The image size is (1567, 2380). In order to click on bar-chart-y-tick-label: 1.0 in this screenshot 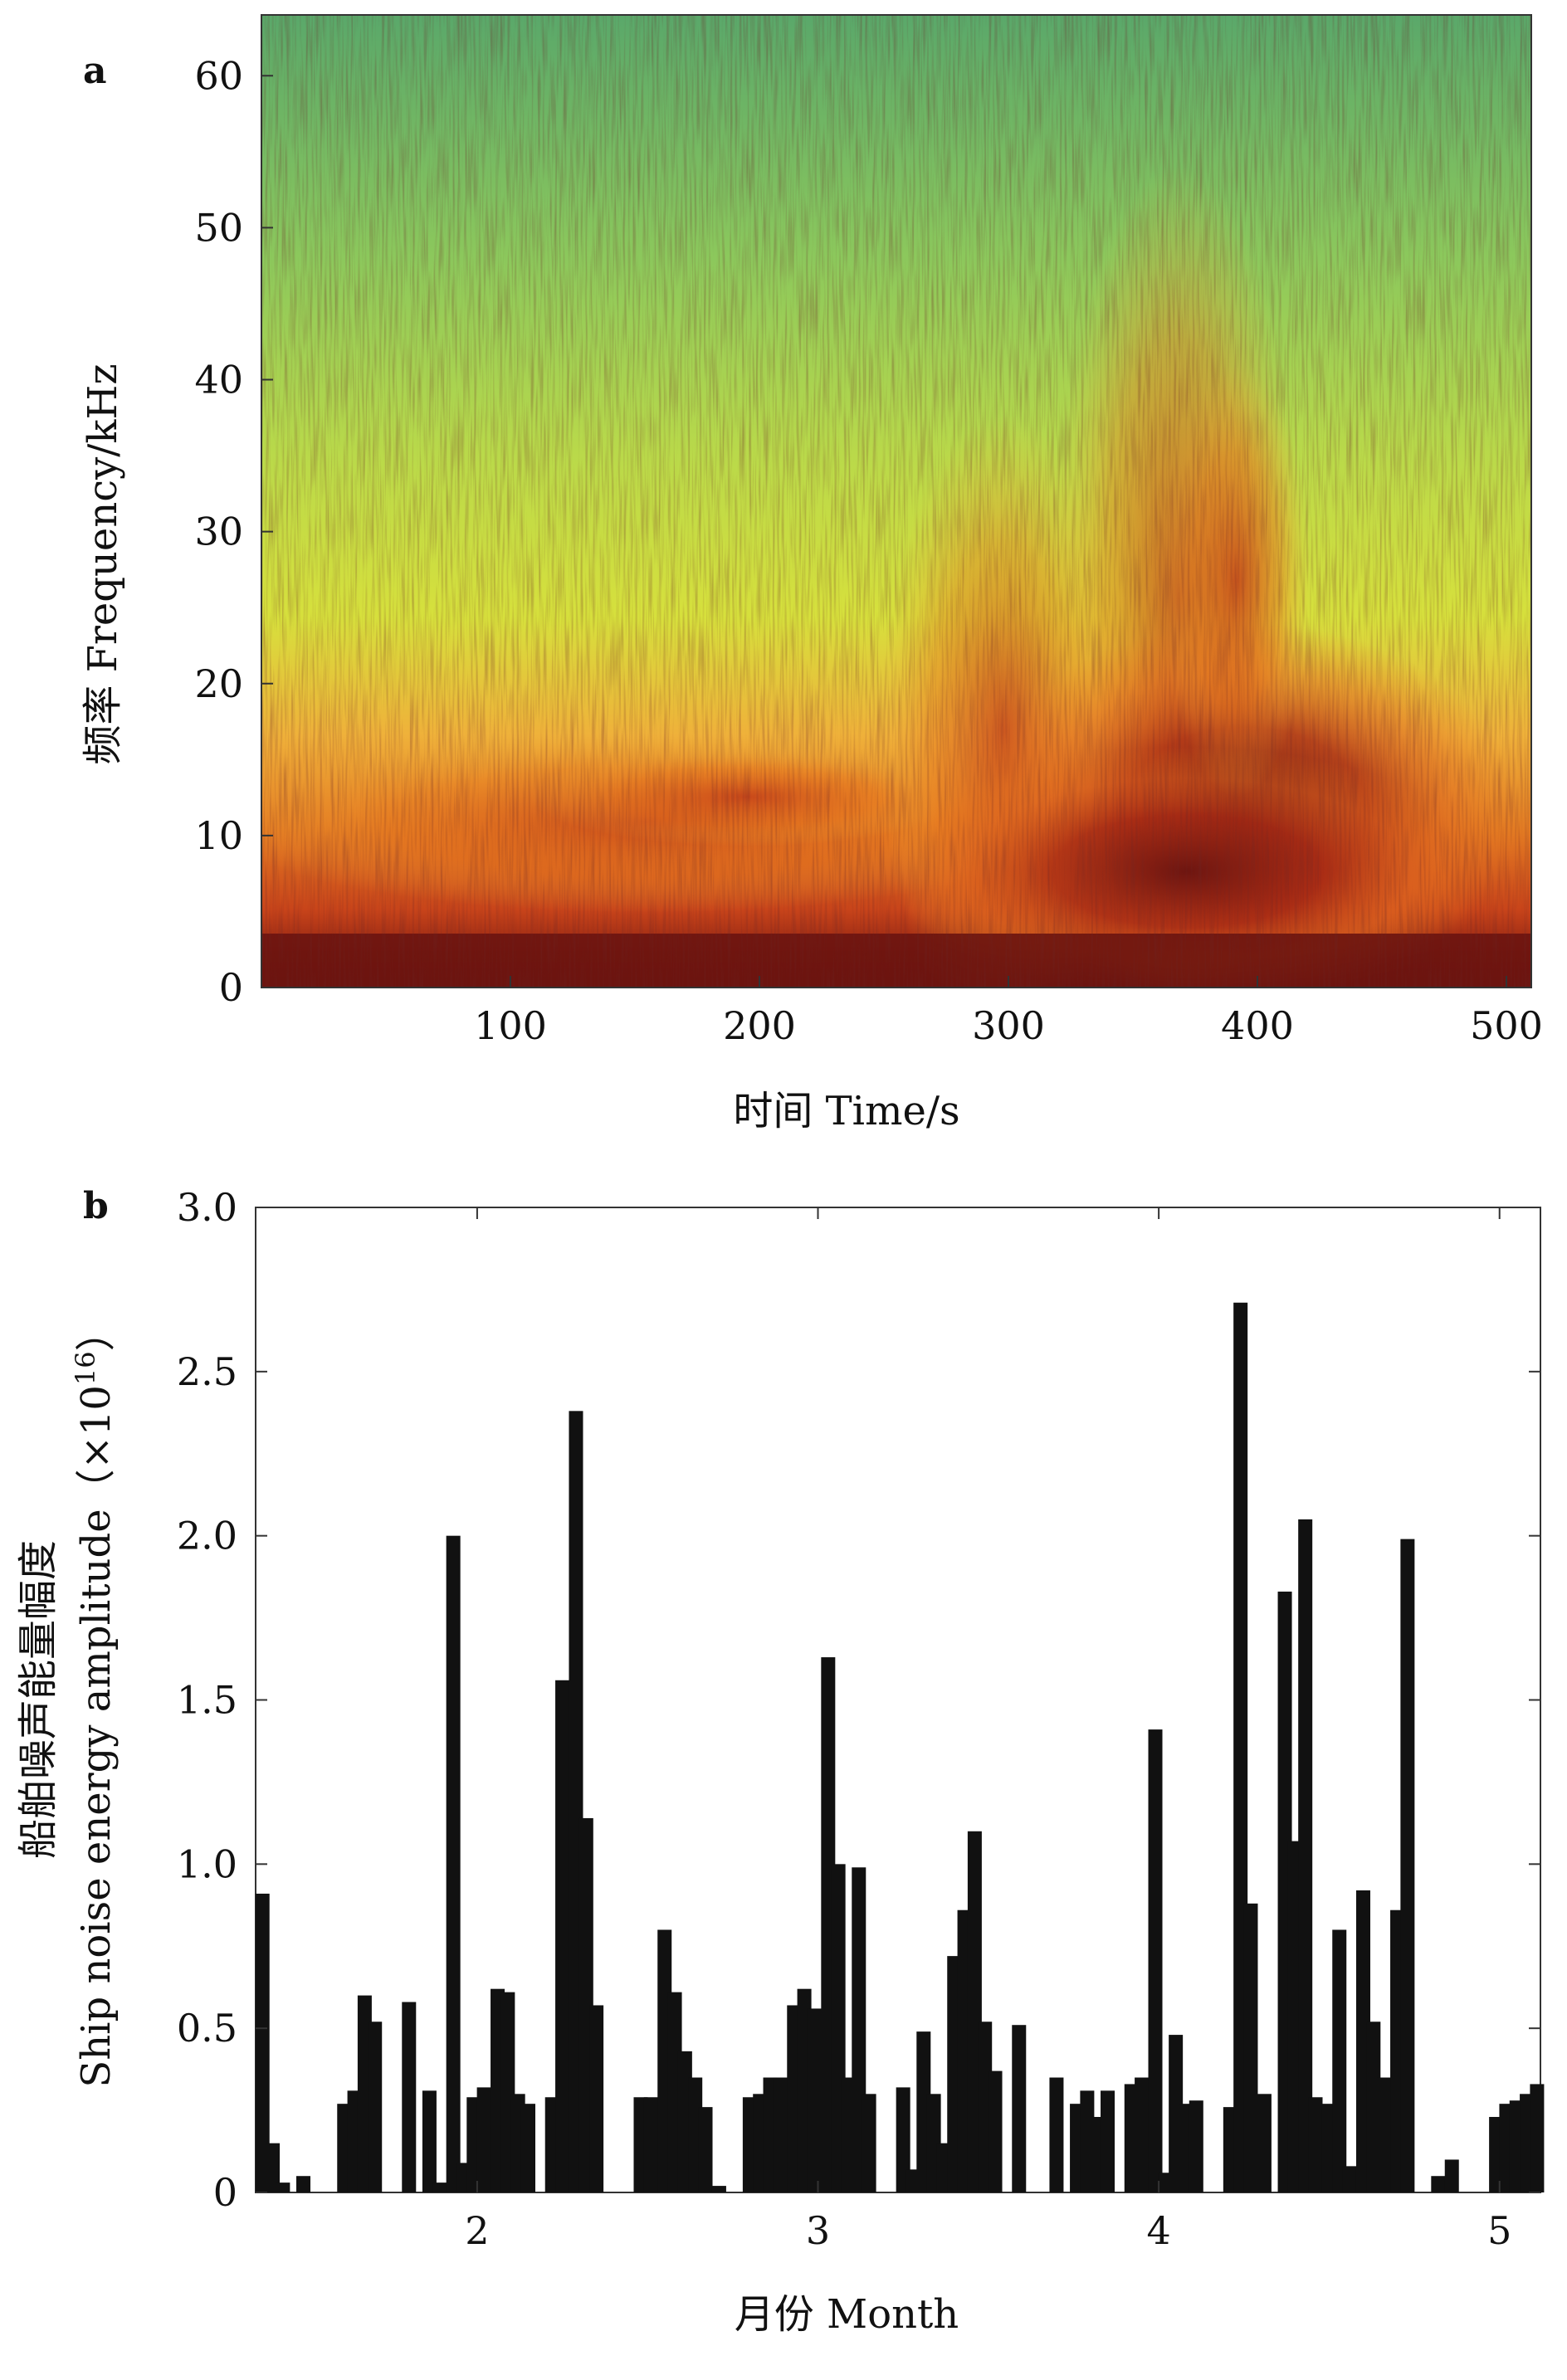, I will do `click(207, 1863)`.